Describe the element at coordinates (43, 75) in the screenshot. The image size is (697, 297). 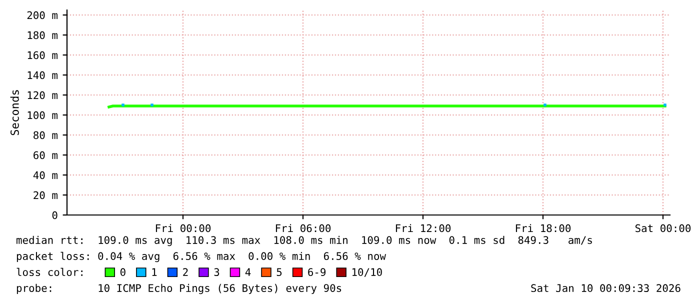
I see `y-tick-label: 140 m` at that location.